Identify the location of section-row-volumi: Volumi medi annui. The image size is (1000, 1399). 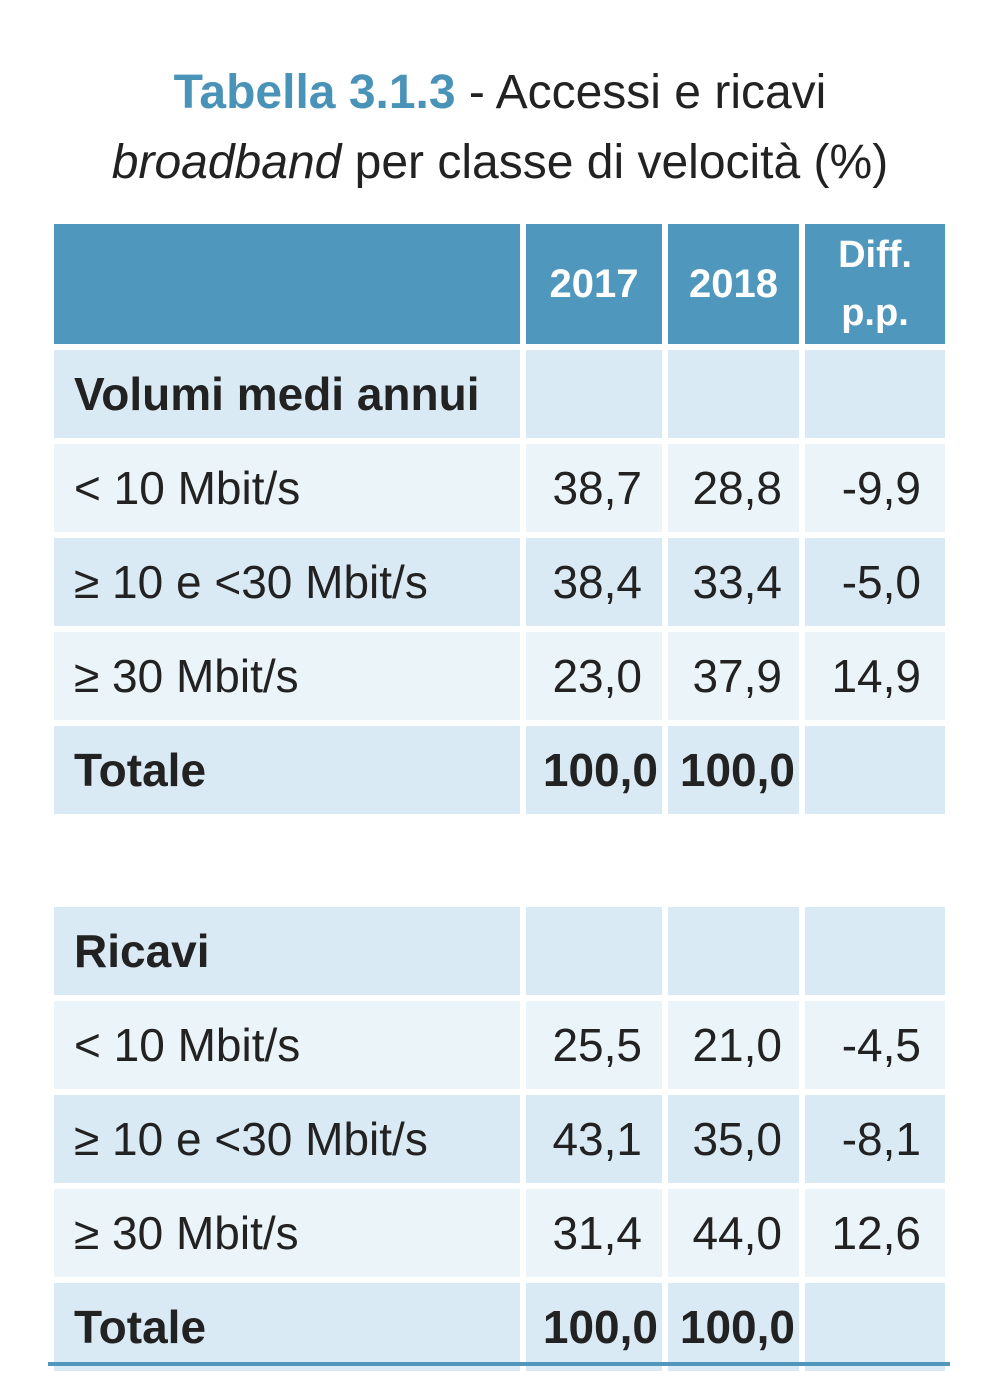
(499, 394).